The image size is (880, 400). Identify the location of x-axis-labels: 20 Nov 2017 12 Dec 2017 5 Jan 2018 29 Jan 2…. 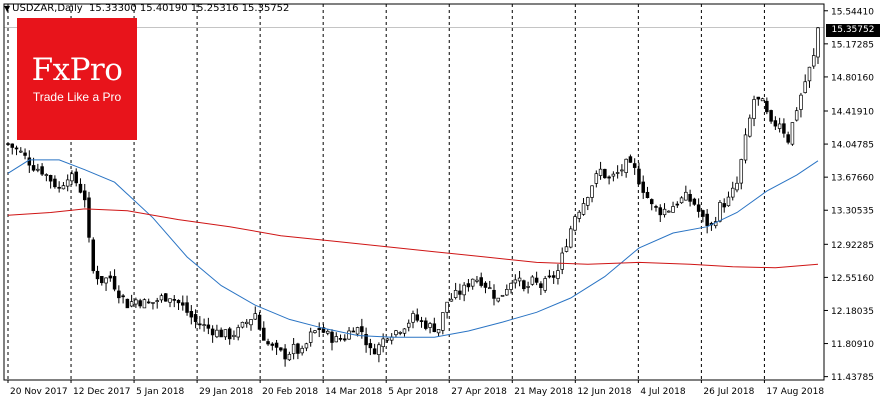
(417, 392).